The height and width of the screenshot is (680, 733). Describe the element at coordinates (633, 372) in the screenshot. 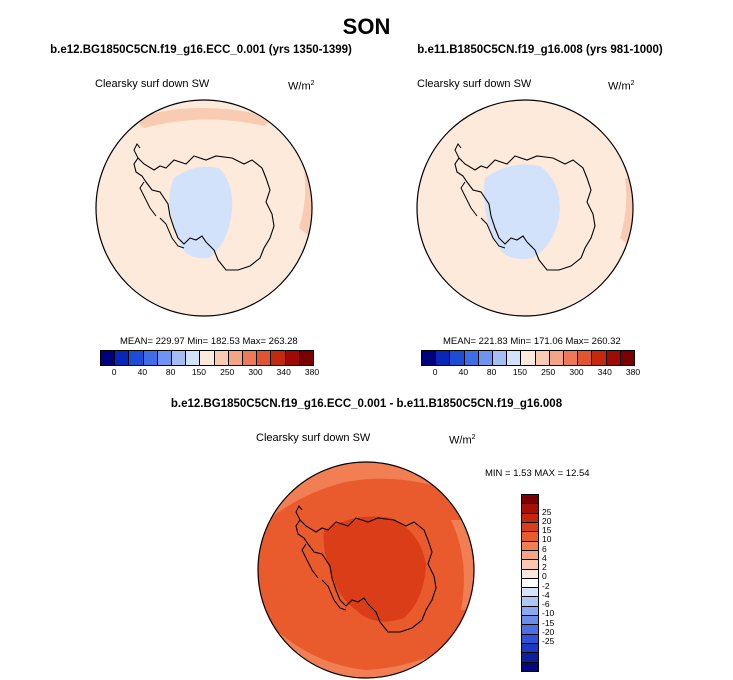

I see `right-colorbar-tick-label: 380` at that location.